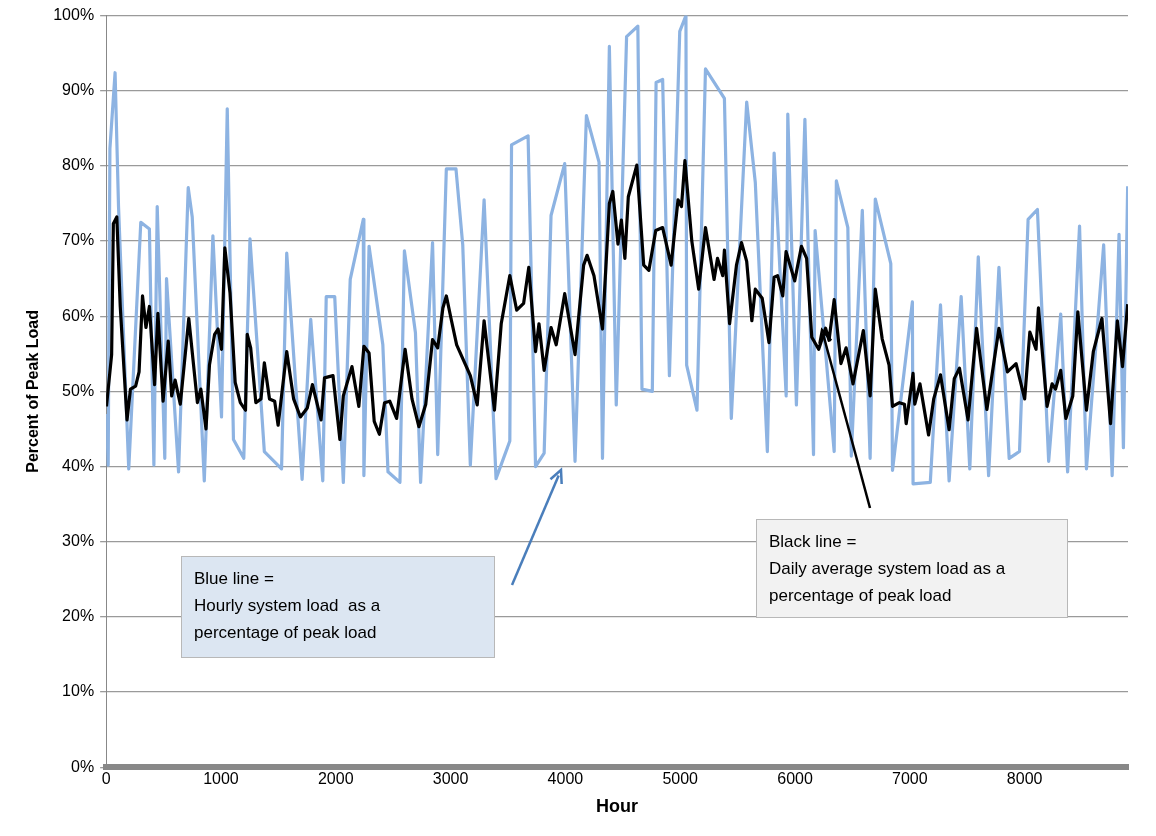 Image resolution: width=1156 pixels, height=836 pixels. I want to click on x-axis-title: Hour, so click(617, 806).